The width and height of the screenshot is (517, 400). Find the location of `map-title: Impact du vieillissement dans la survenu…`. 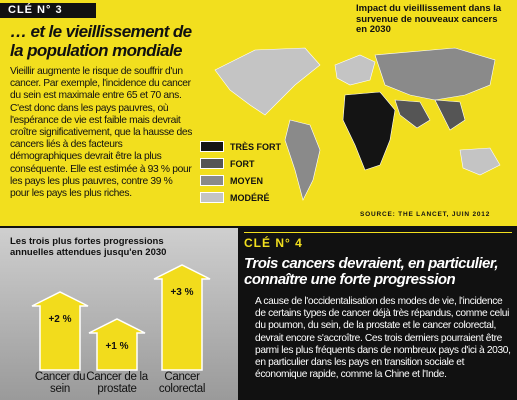

map-title: Impact du vieillissement dans la survenu… is located at coordinates (429, 19).